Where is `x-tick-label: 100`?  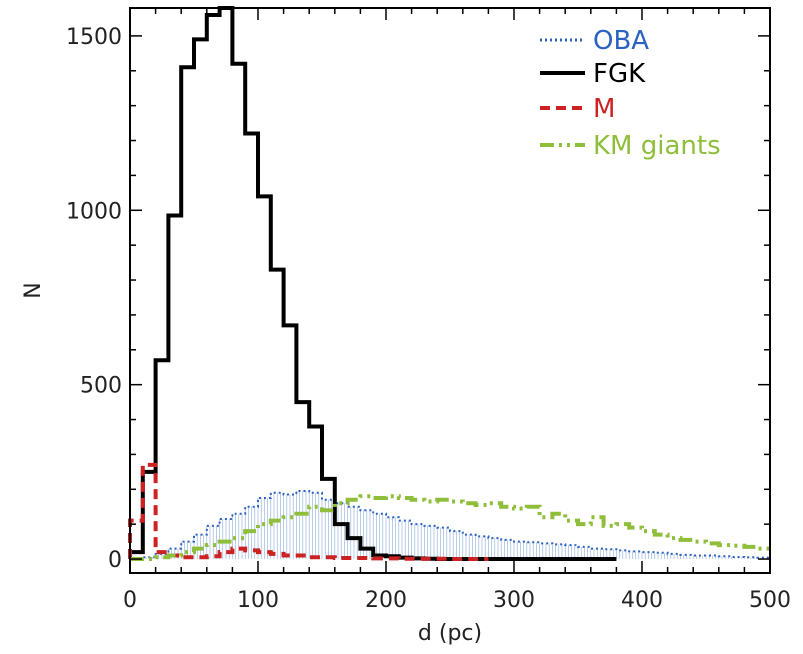
x-tick-label: 100 is located at coordinates (258, 600).